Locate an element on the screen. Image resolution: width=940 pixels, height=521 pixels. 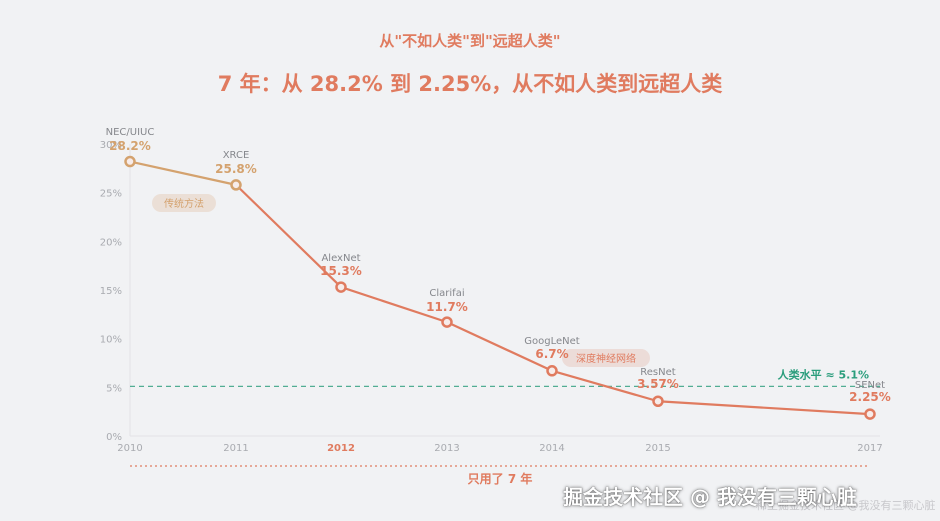
point-value-label: 25.8% is located at coordinates (236, 169).